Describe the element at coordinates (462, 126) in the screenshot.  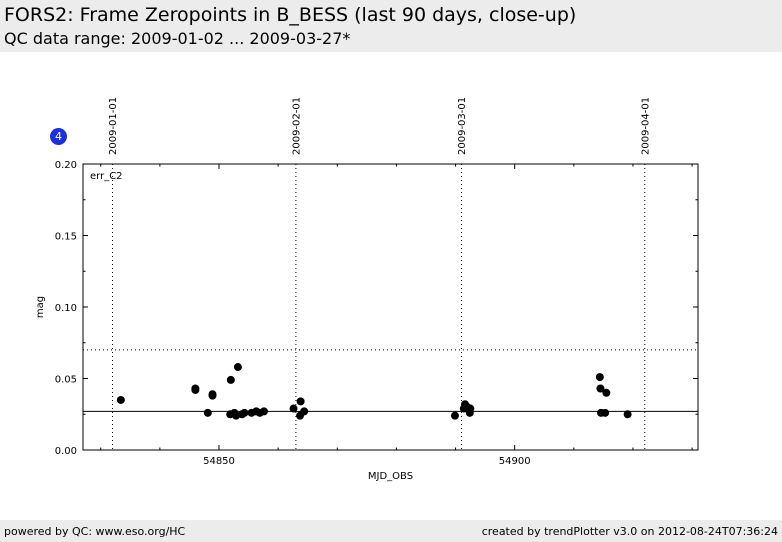
I see `date-marker-label: 2009-03-01` at that location.